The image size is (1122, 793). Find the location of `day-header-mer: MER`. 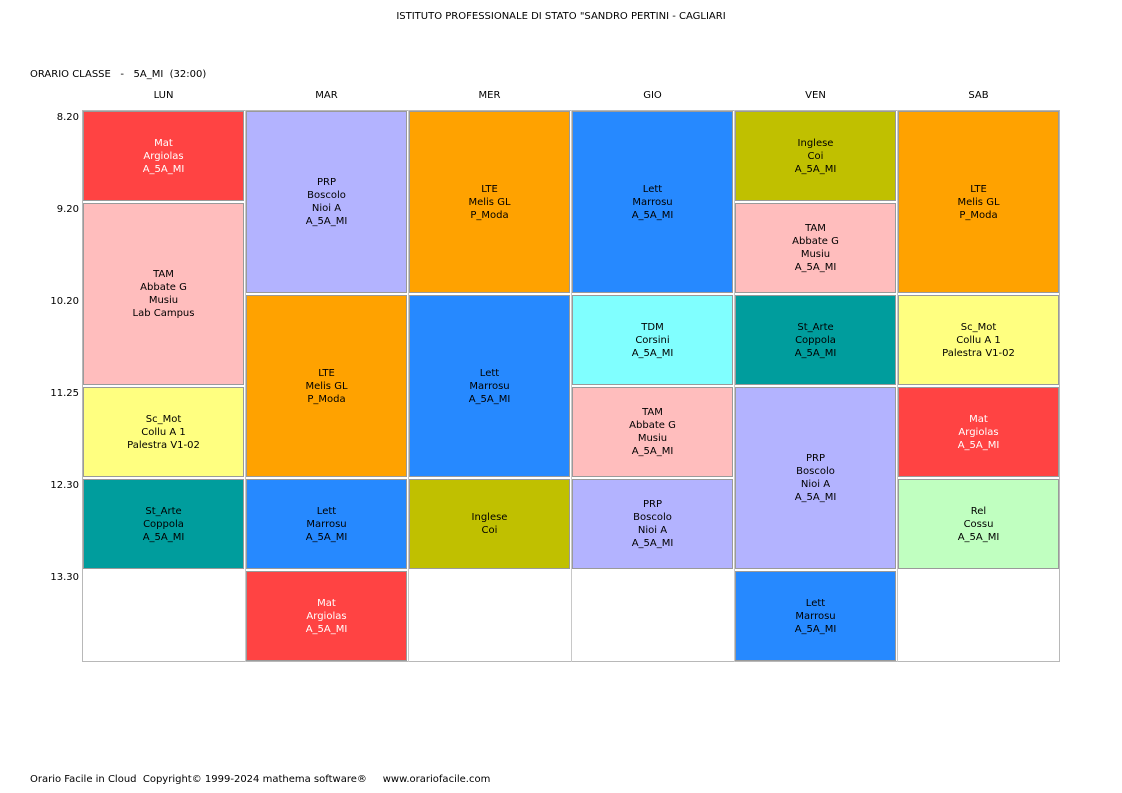

day-header-mer: MER is located at coordinates (489, 95).